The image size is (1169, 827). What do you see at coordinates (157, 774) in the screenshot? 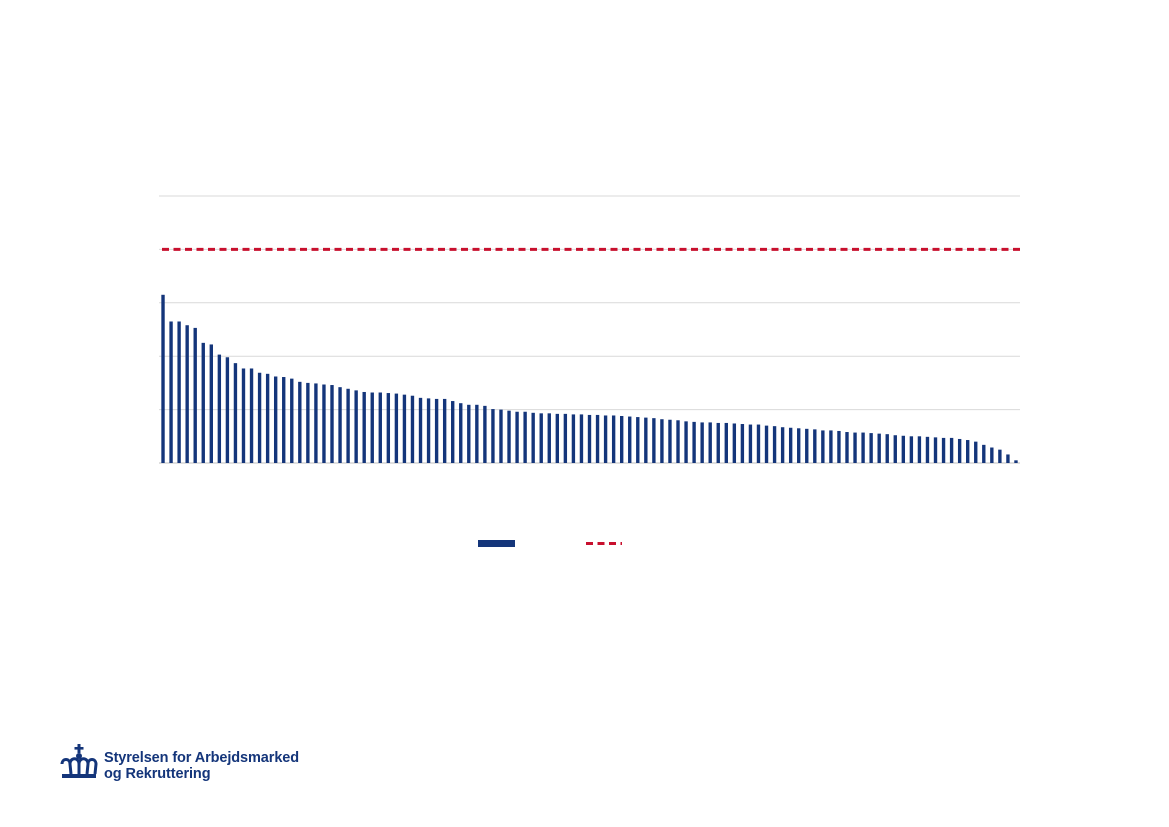
I see `logo-line-2: og Rekruttering` at bounding box center [157, 774].